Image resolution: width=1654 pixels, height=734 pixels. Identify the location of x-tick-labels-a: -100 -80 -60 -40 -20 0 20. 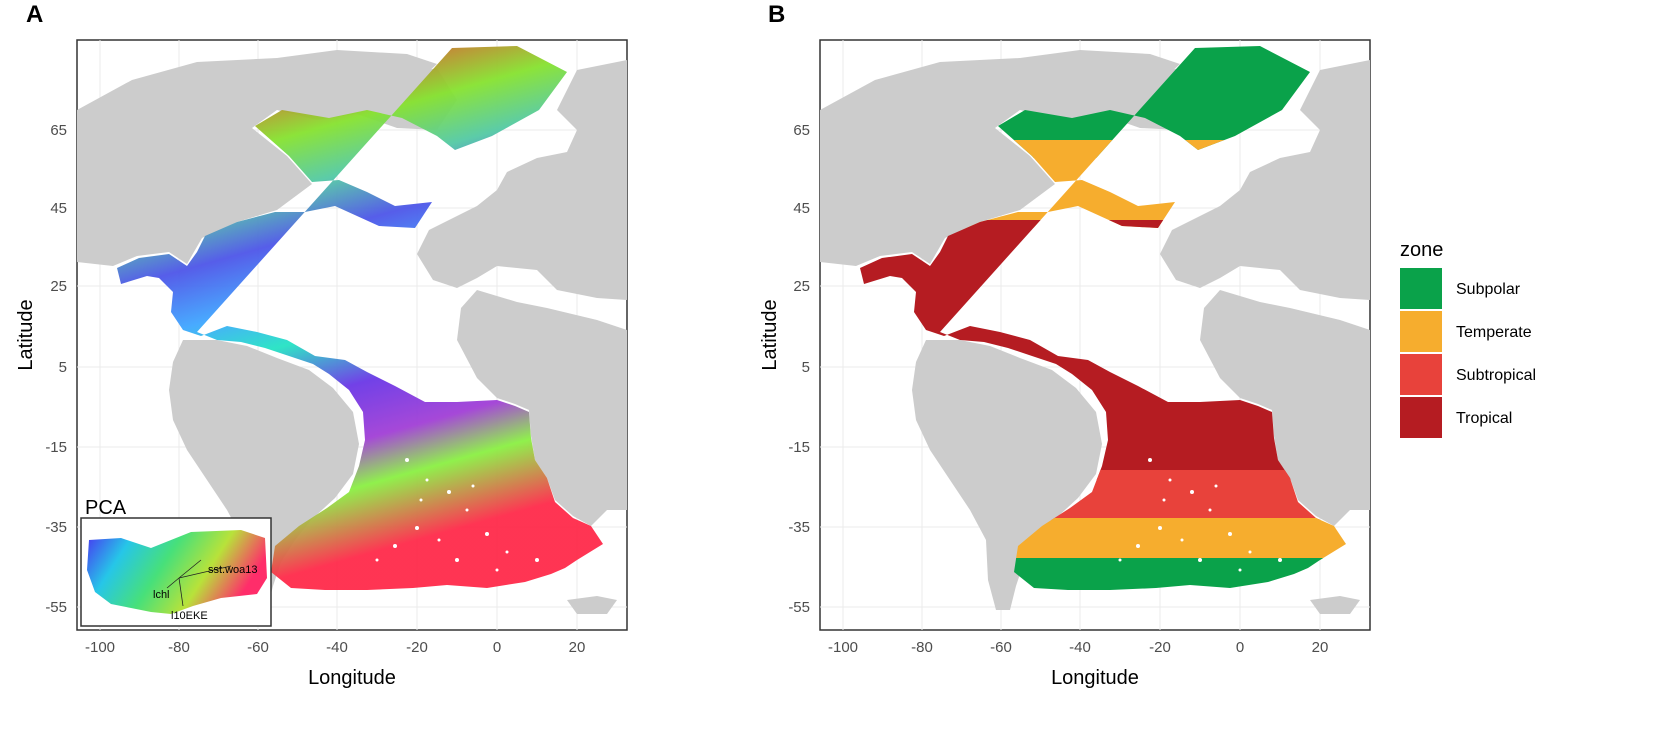
(335, 647).